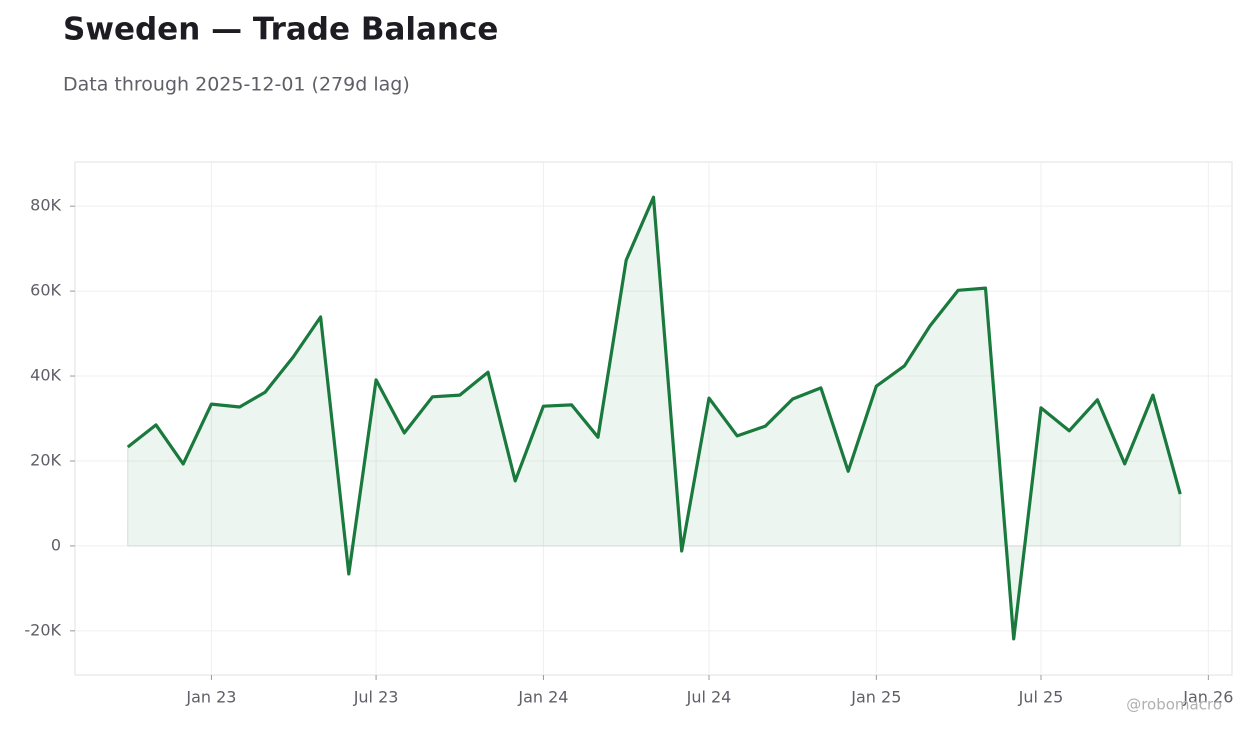 Image resolution: width=1260 pixels, height=732 pixels. Describe the element at coordinates (709, 697) in the screenshot. I see `x-tick-label: Jul 24` at that location.